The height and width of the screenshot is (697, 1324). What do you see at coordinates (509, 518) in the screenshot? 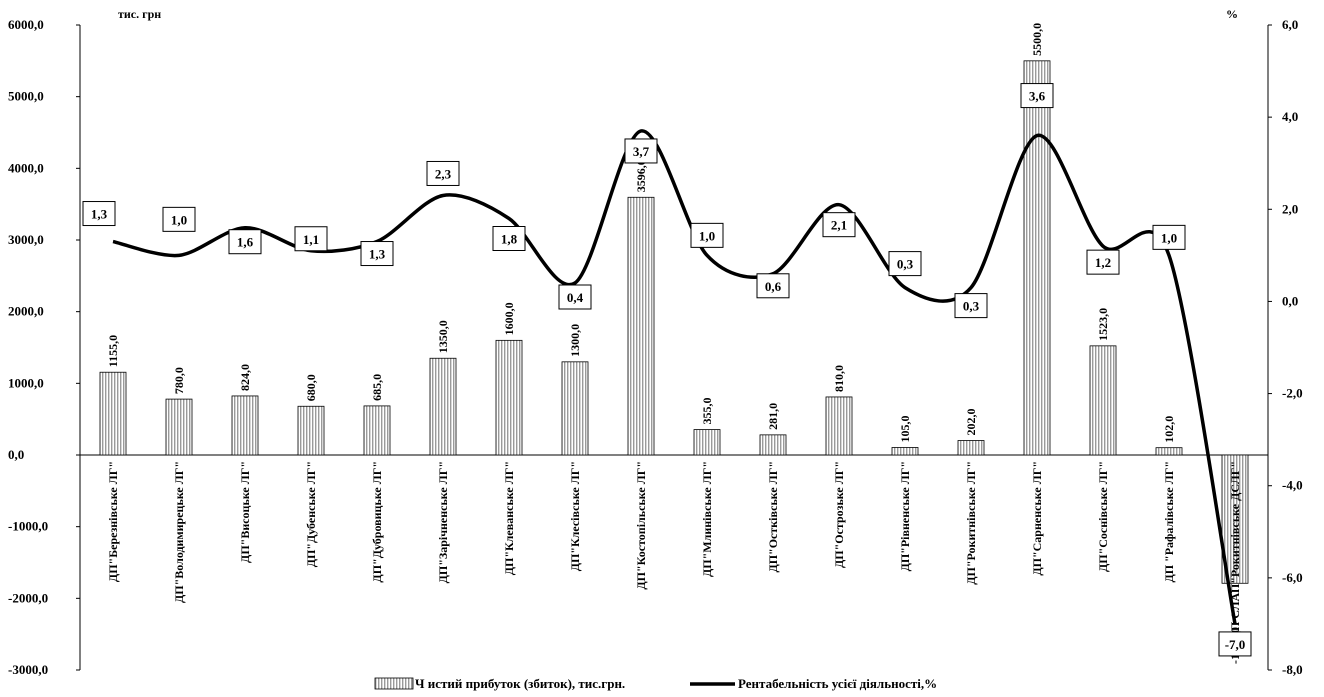
I see `category-label: ДП"Клеванське ЛГ"` at bounding box center [509, 518].